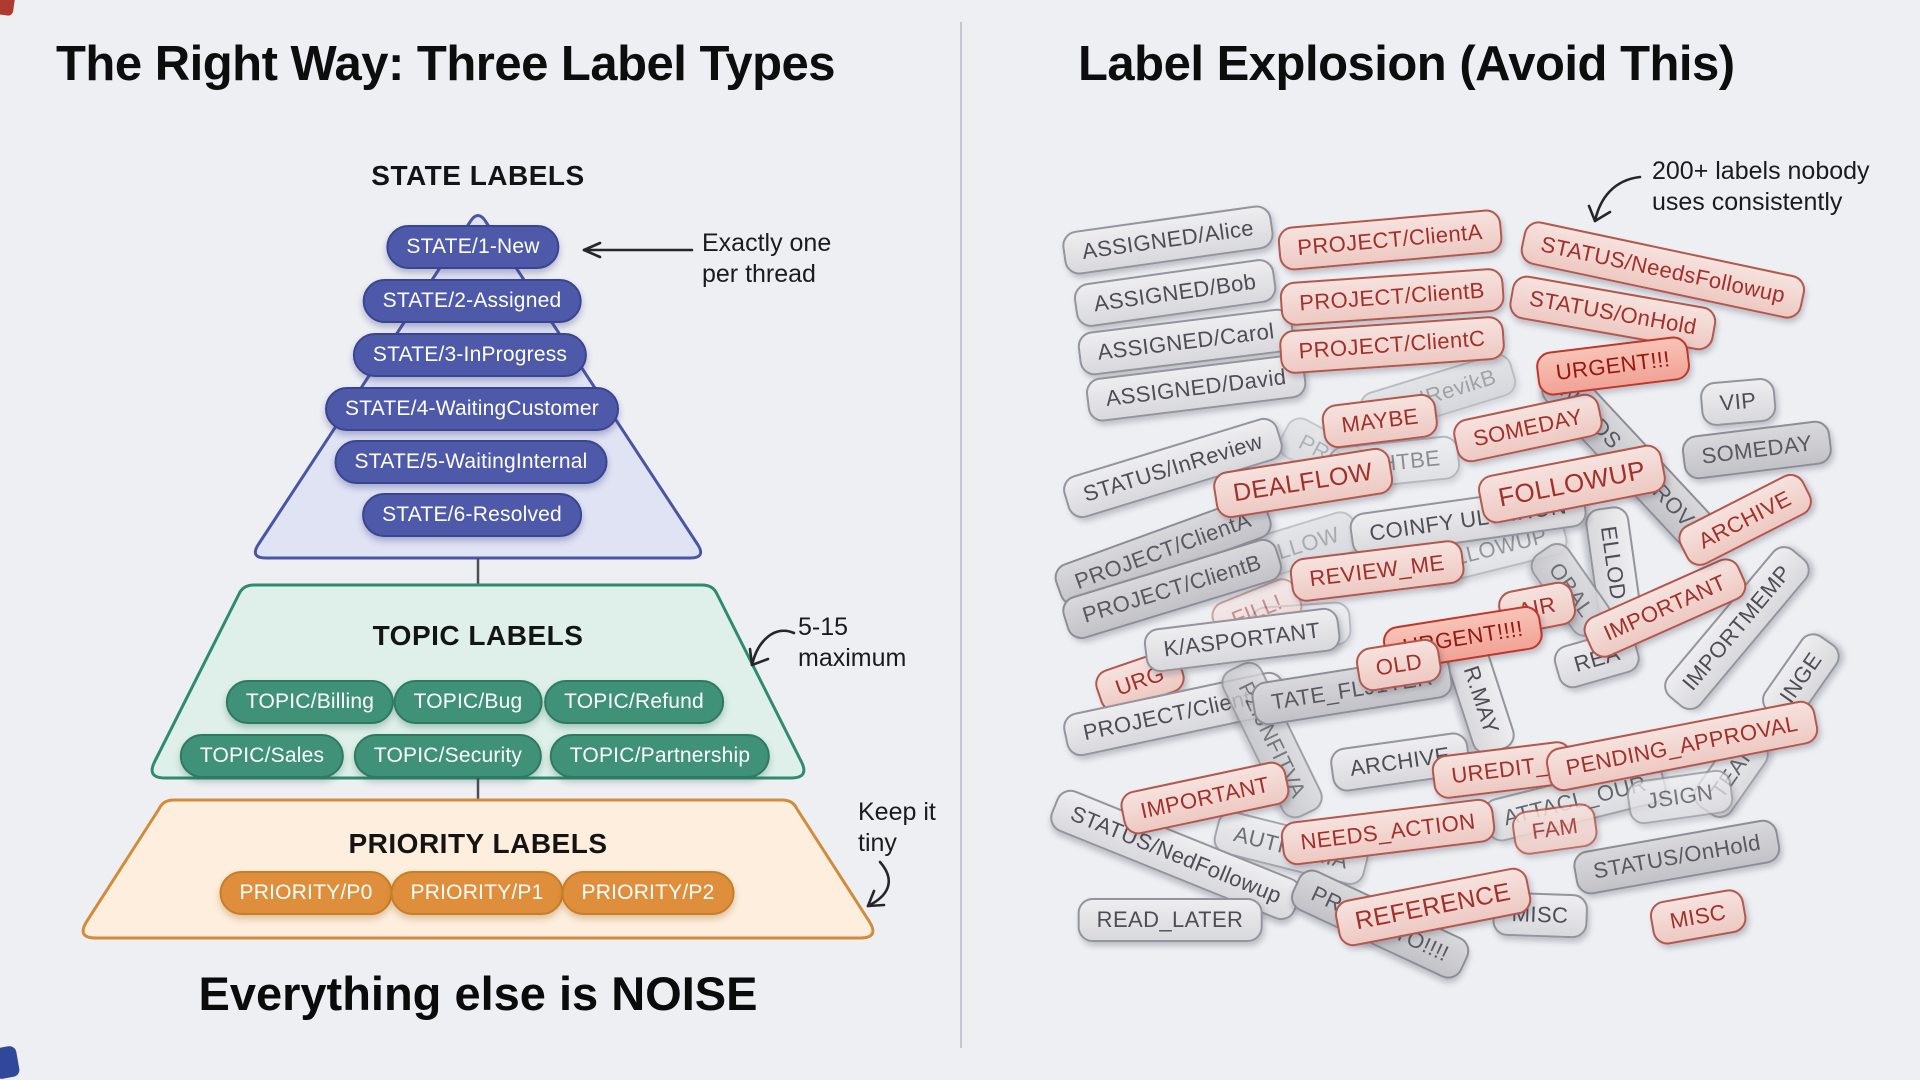 The height and width of the screenshot is (1080, 1920). I want to click on priority-trapezoid-shape, so click(478, 869).